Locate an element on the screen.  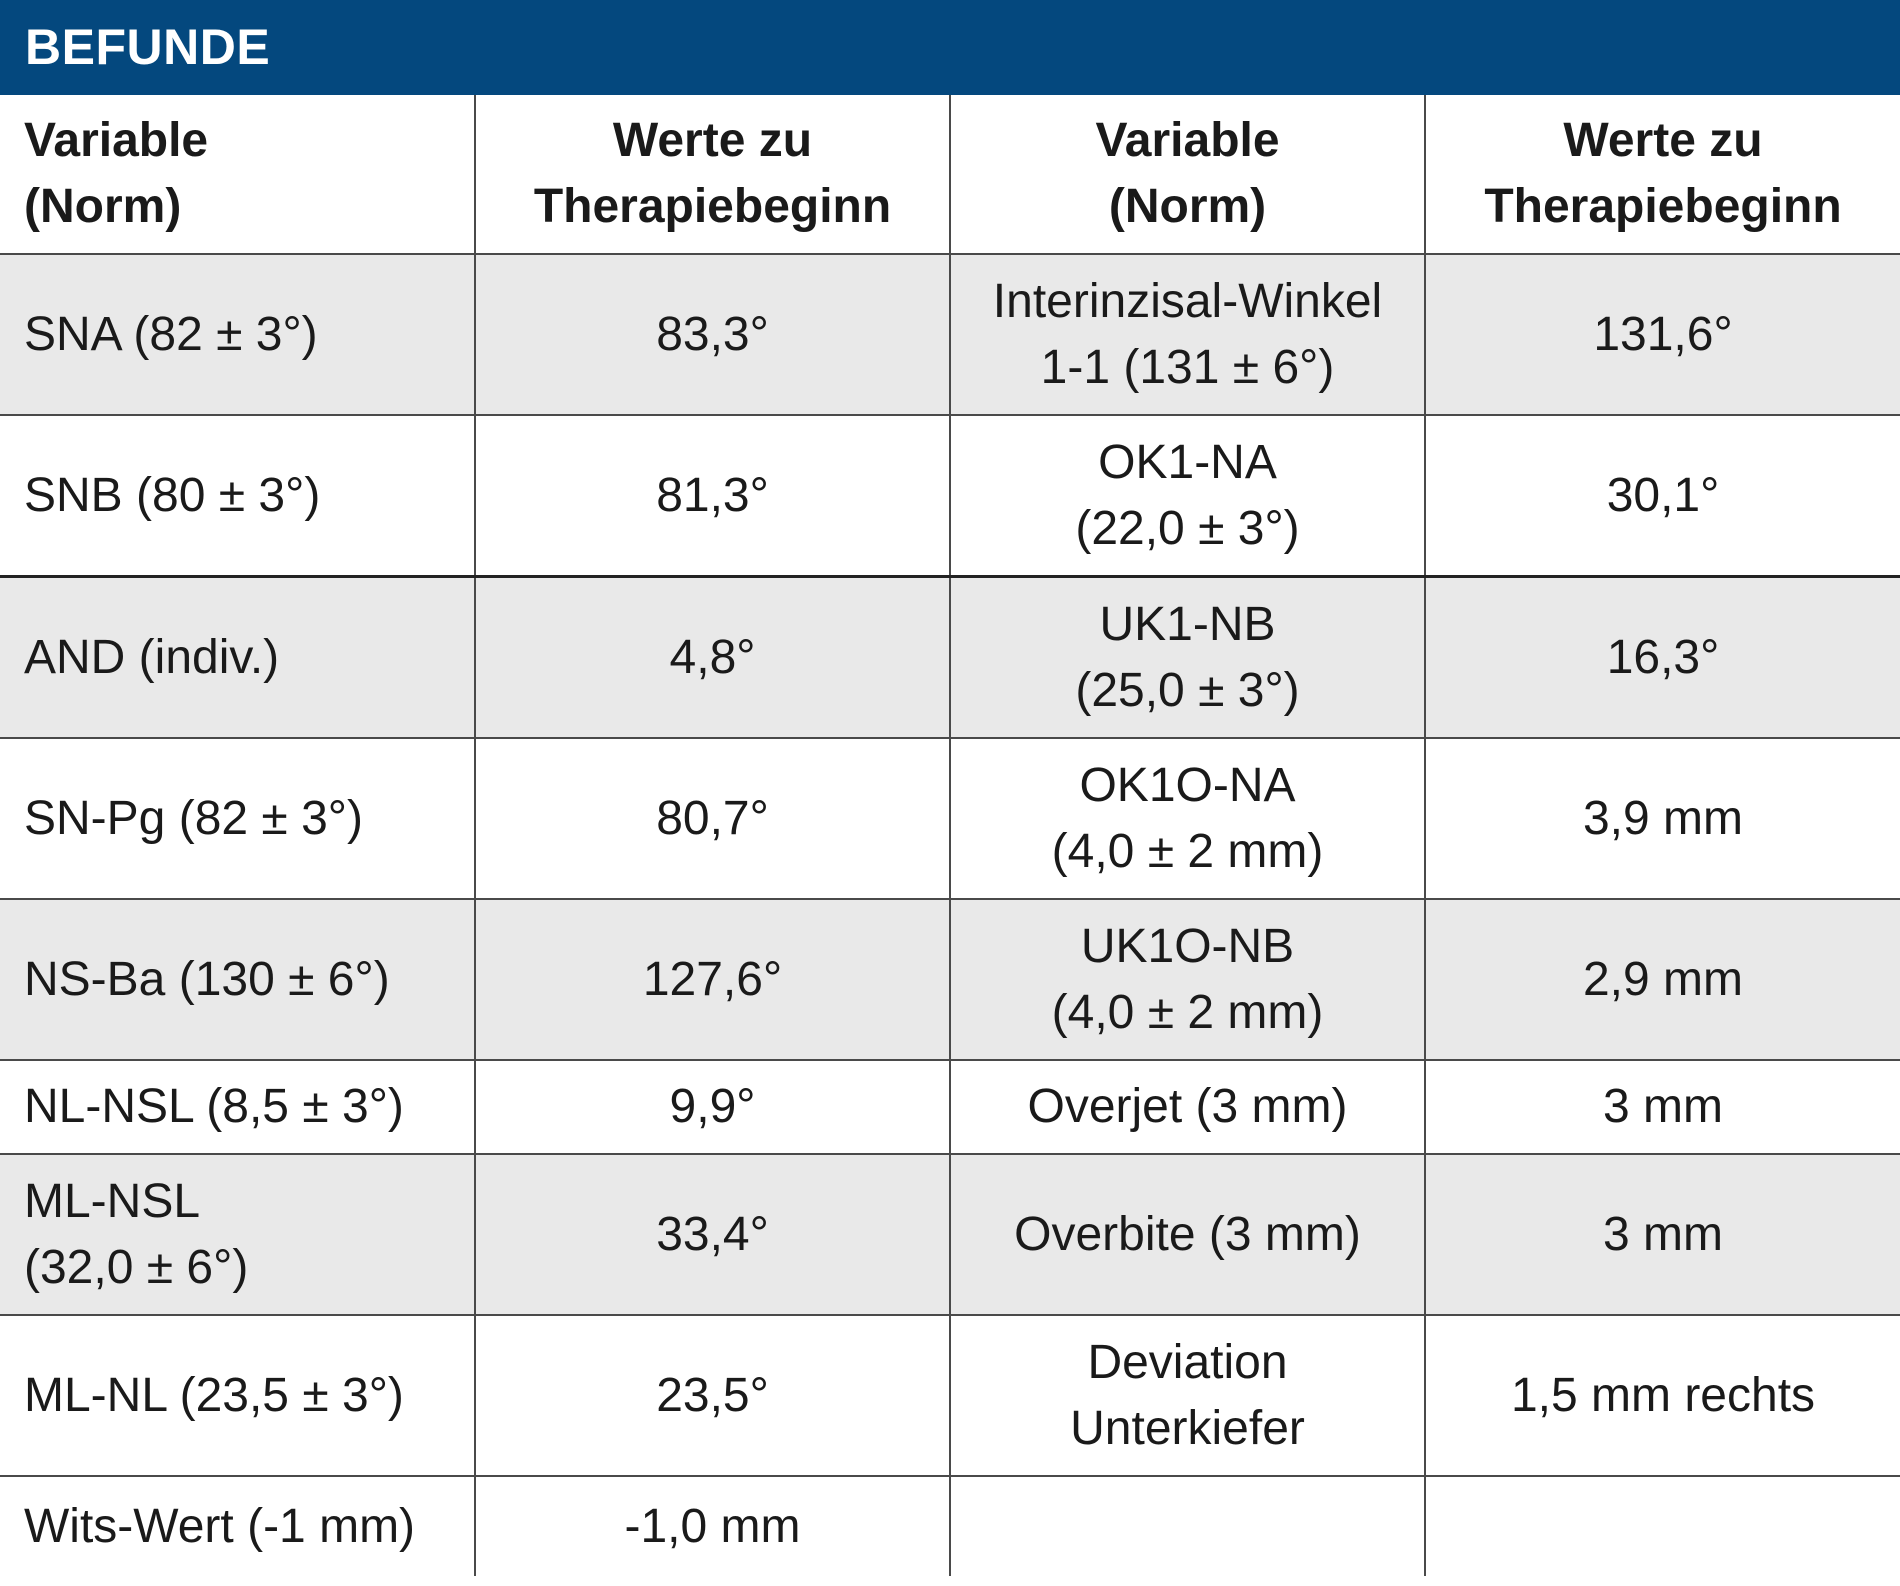
variable-left-cell: NL-NSL (8,5 ± 3°) is located at coordinates (238, 1107).